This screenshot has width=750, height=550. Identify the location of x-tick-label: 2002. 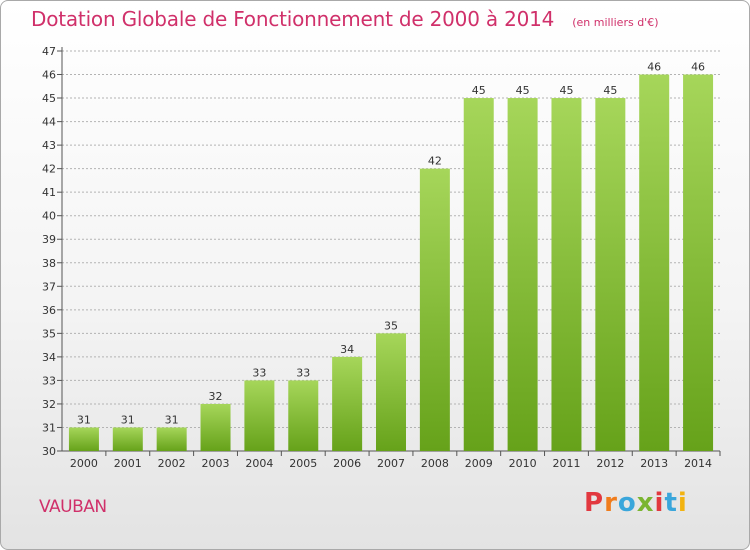
(172, 463).